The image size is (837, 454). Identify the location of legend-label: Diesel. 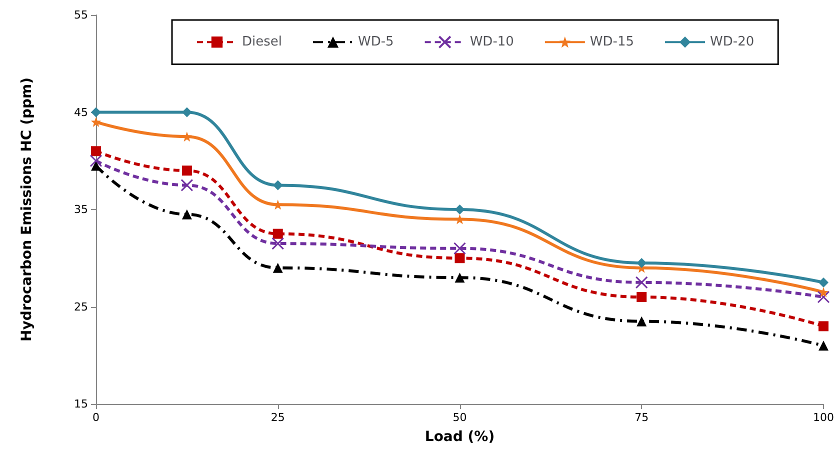
(262, 42).